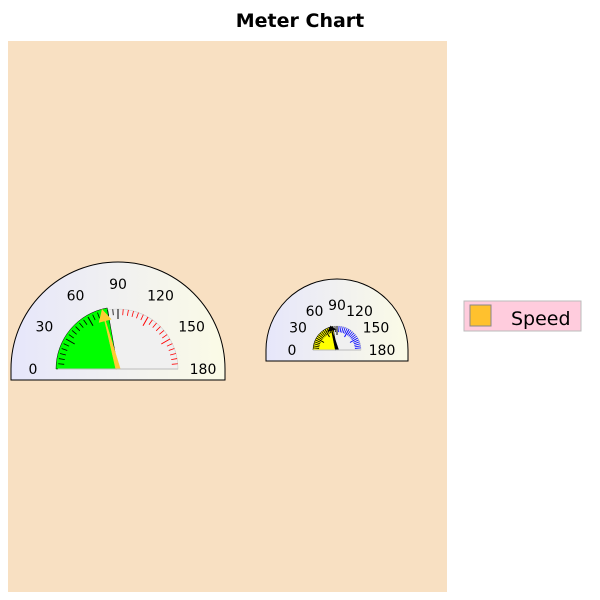  I want to click on dial-band, so click(87, 338).